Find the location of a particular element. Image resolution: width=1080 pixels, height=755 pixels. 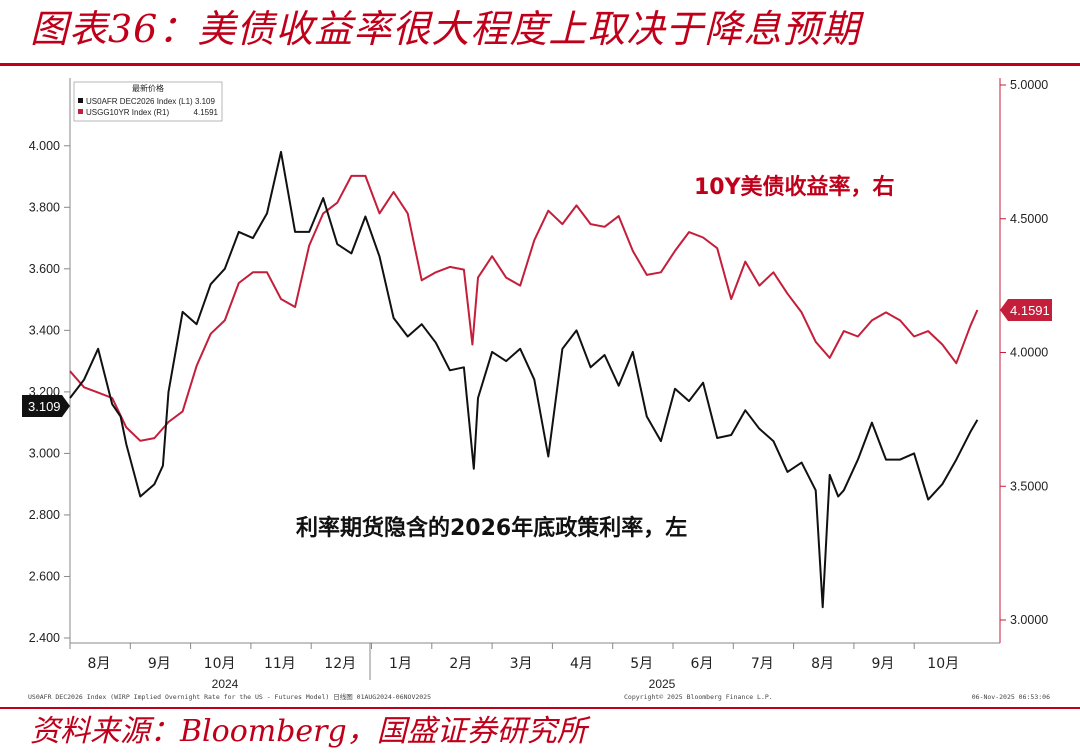

right-tick-label: 3.5000 is located at coordinates (1029, 486).